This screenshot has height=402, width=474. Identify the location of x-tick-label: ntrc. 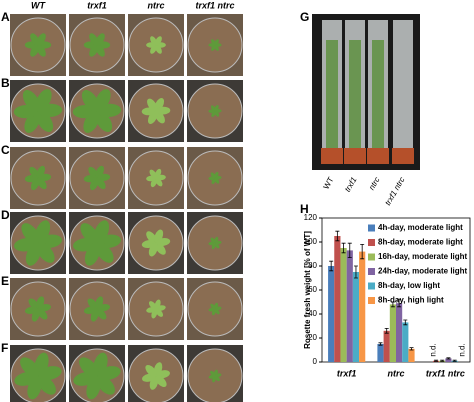
(395, 373).